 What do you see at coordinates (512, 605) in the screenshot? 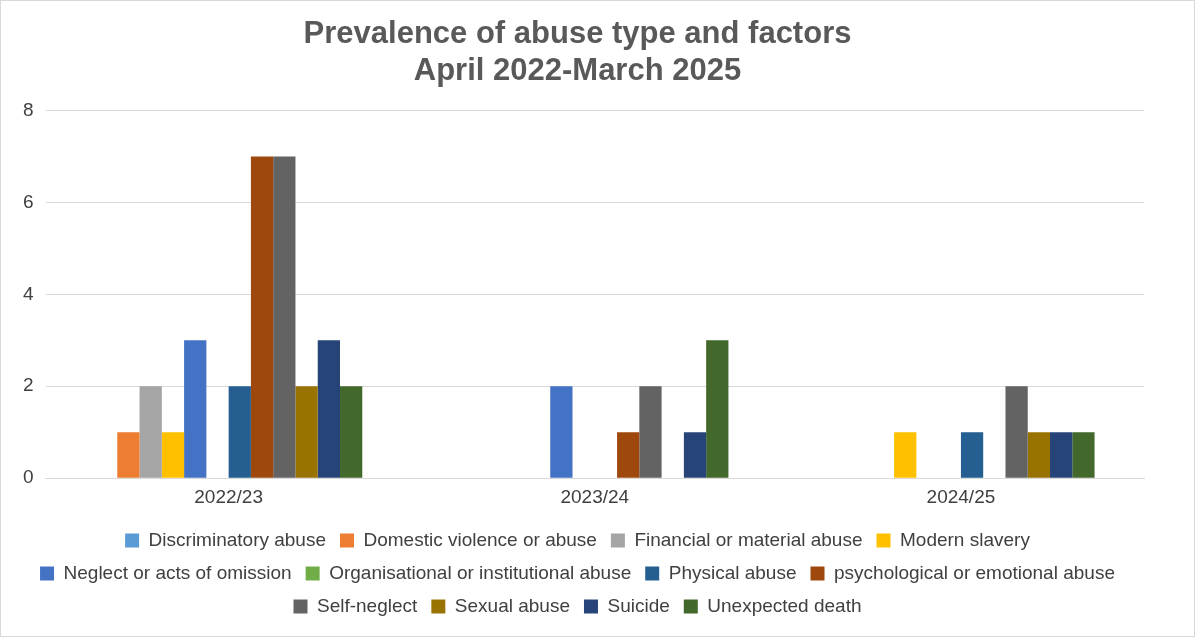
I see `legend-label: Sexual abuse` at bounding box center [512, 605].